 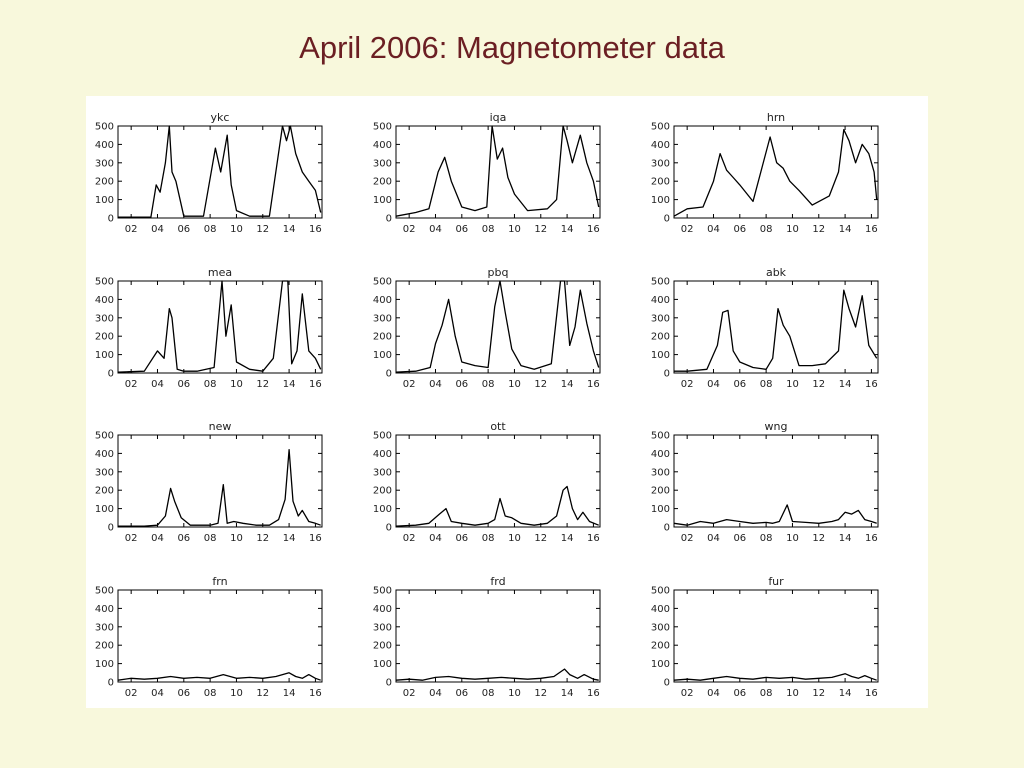 I want to click on chart-ott: ott 0 100 200 300 400 500 02 04 06 08 10 12 14 16, so click(x=487, y=482).